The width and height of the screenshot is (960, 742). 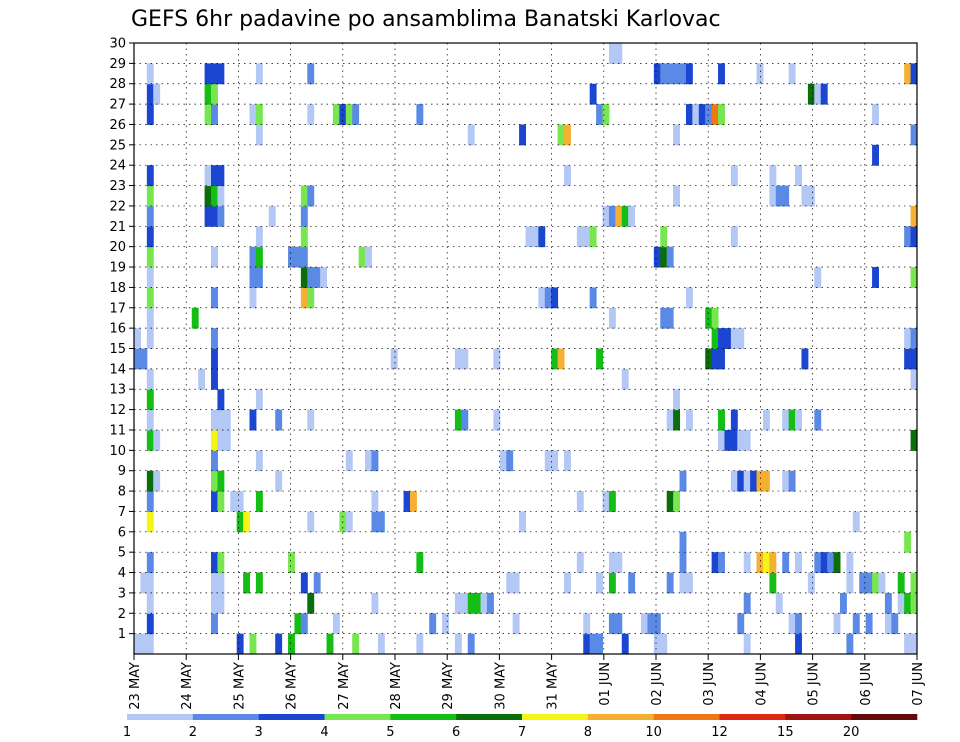 I want to click on colorbar-legend: 1 2 3 4 5 6 7 8 10 12 15 20, so click(x=520, y=727).